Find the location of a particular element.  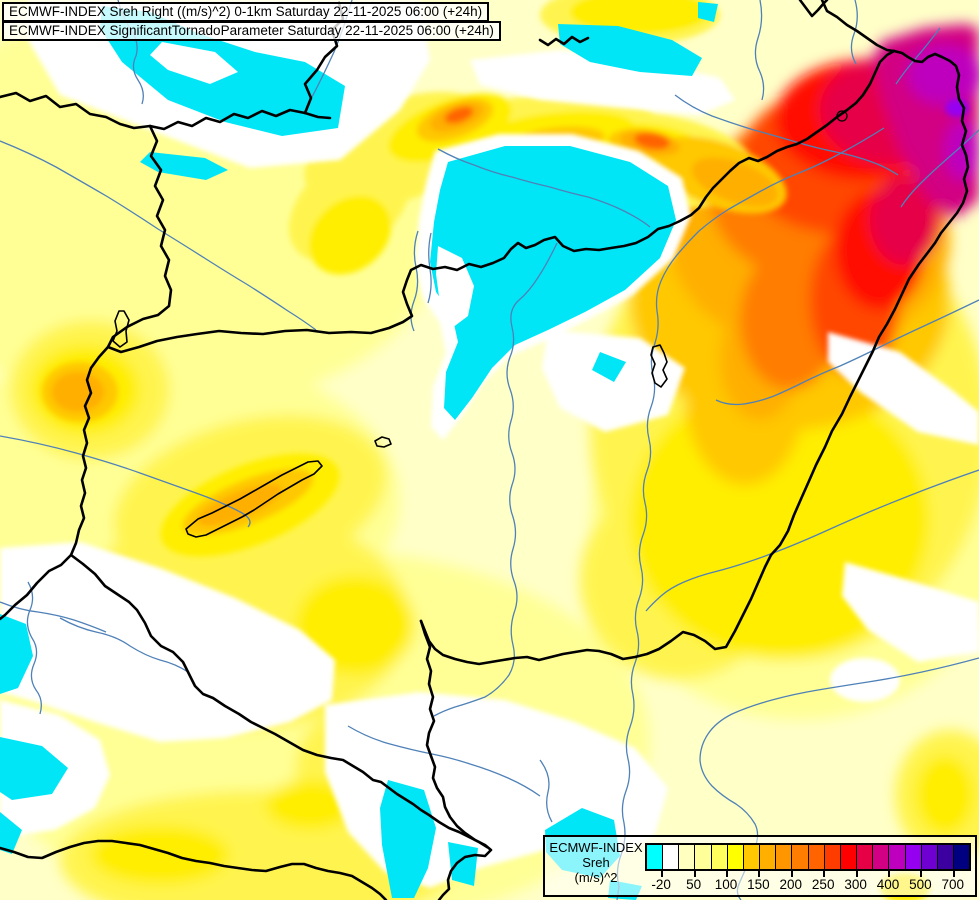

legend-colorbar is located at coordinates (808, 857).